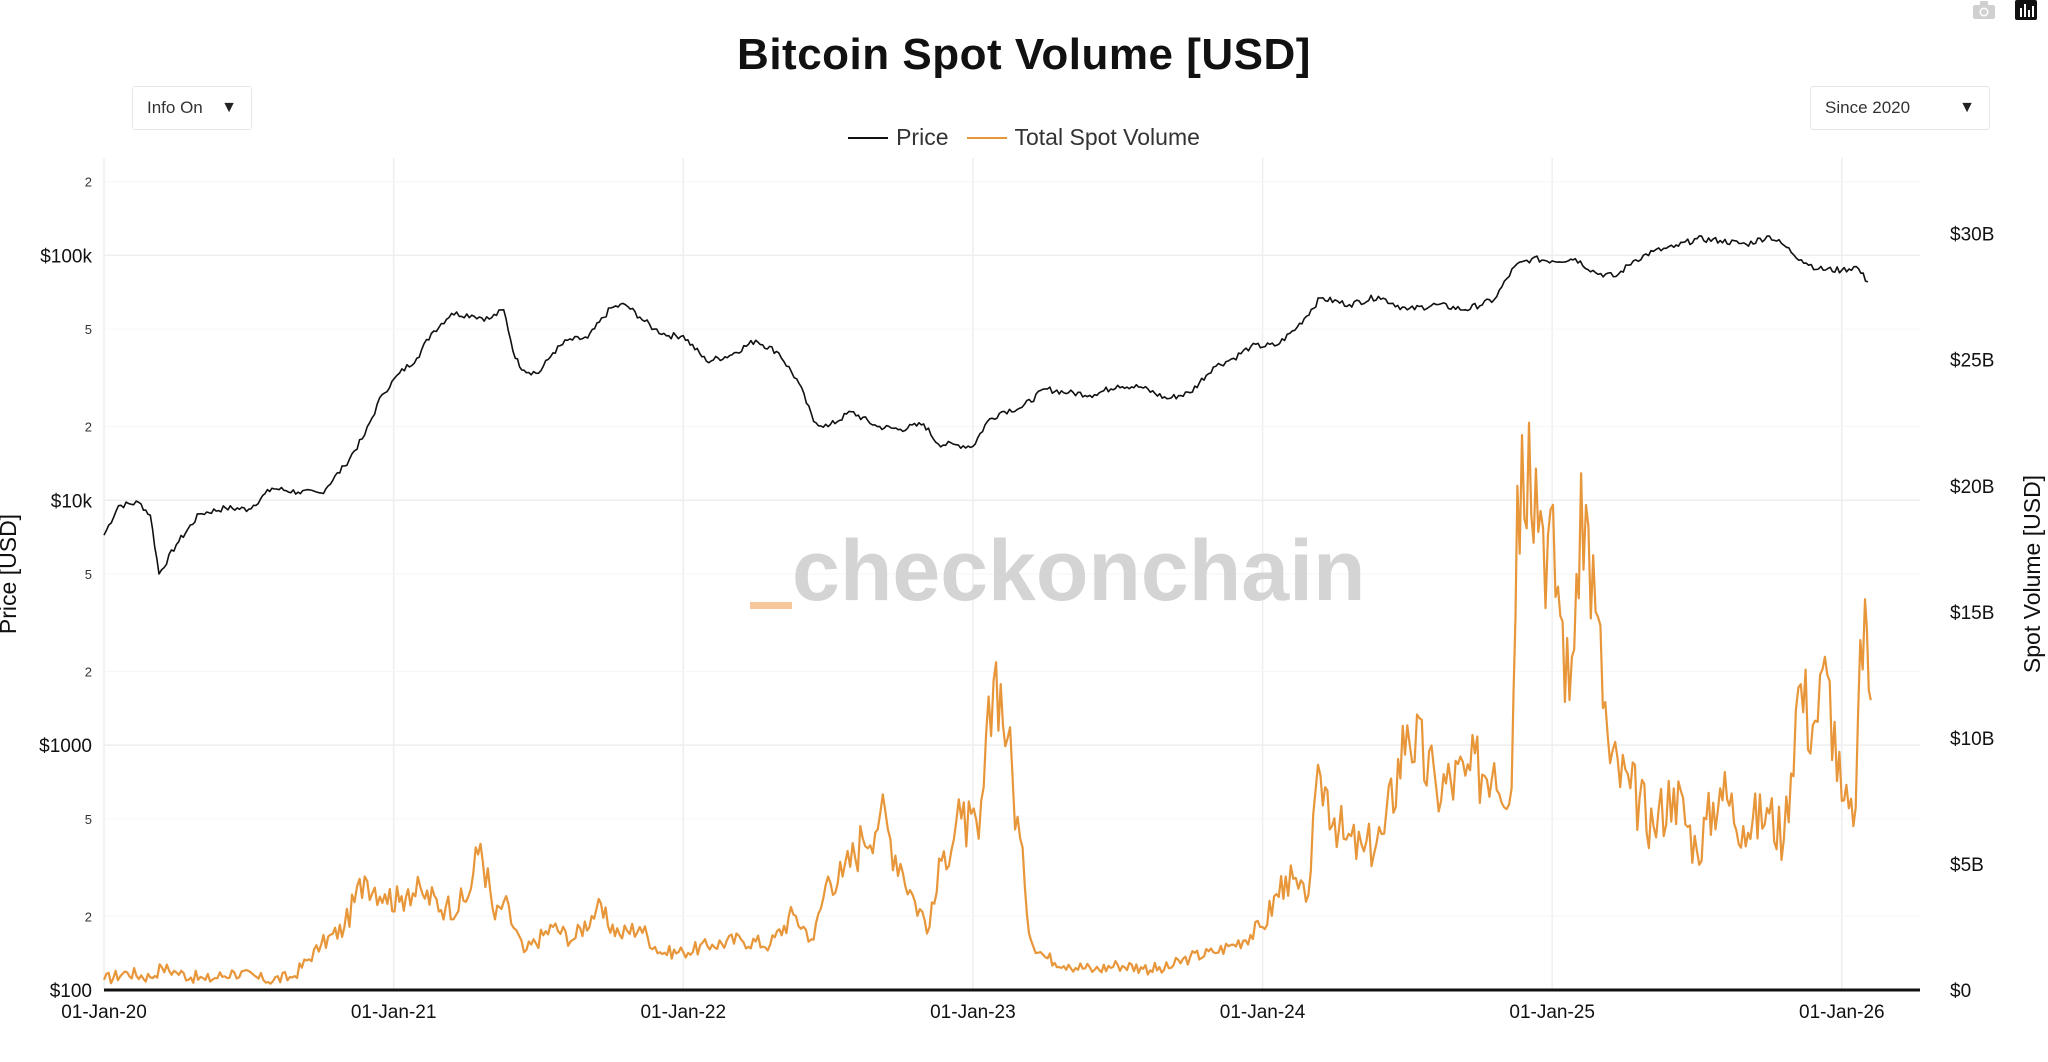 This screenshot has height=1062, width=2048. I want to click on info-toggle-dropdown: Info On ▼, so click(192, 108).